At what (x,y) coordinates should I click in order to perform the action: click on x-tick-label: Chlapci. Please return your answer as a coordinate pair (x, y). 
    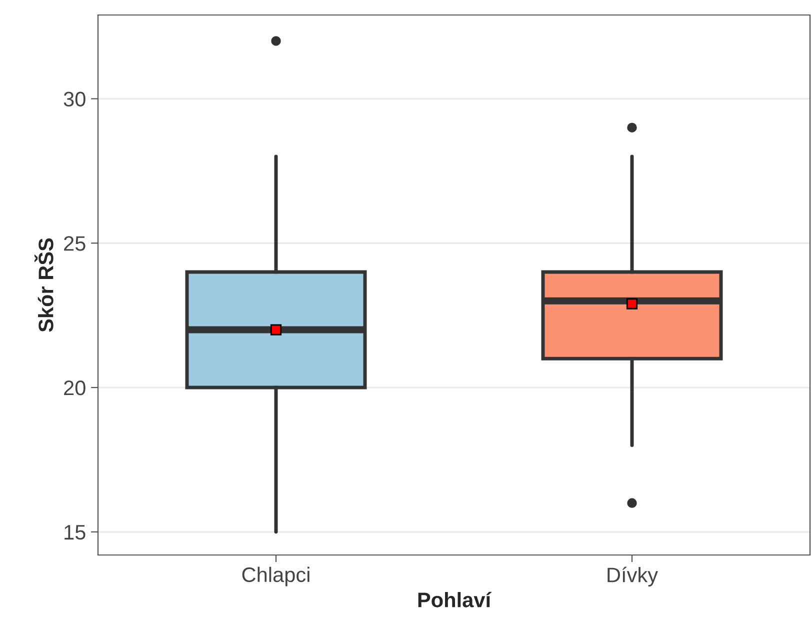
    Looking at the image, I should click on (276, 576).